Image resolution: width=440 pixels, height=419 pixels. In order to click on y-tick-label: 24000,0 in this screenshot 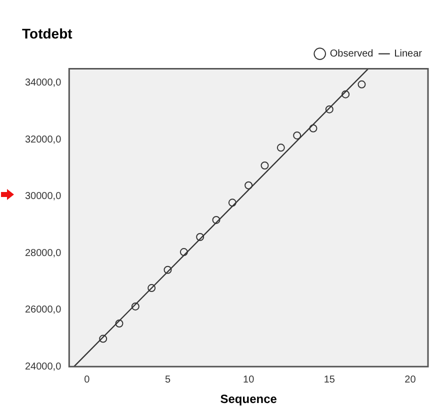, I will do `click(43, 366)`.